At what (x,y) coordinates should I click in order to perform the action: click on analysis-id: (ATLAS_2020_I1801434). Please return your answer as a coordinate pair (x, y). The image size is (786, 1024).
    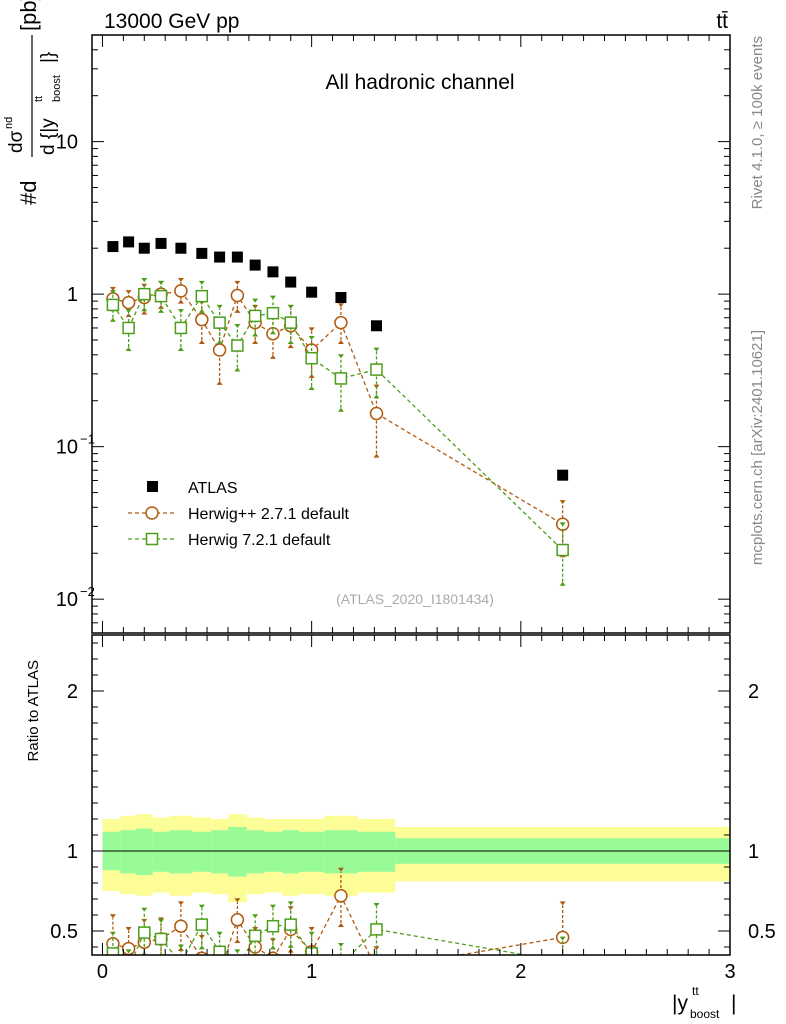
    Looking at the image, I should click on (415, 599).